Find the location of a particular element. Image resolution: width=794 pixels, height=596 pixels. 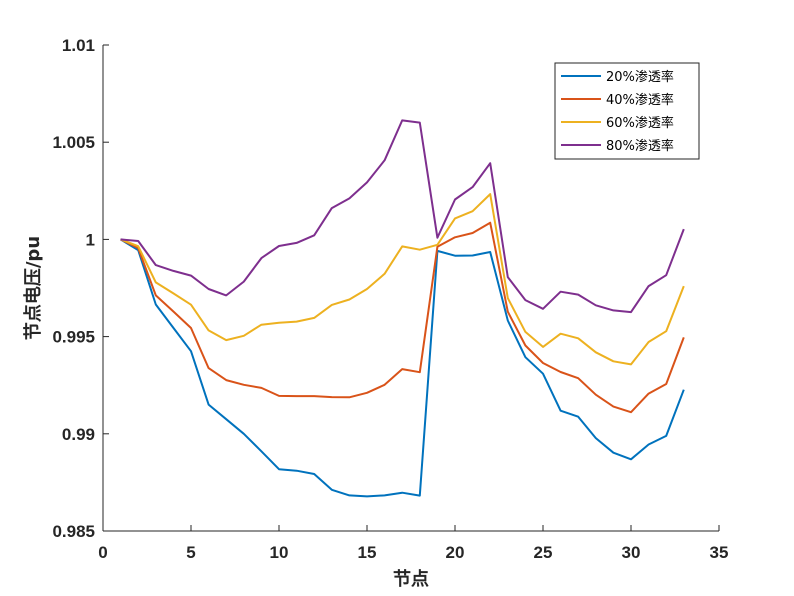

legend-label-1: 20%渗透率 is located at coordinates (640, 77).